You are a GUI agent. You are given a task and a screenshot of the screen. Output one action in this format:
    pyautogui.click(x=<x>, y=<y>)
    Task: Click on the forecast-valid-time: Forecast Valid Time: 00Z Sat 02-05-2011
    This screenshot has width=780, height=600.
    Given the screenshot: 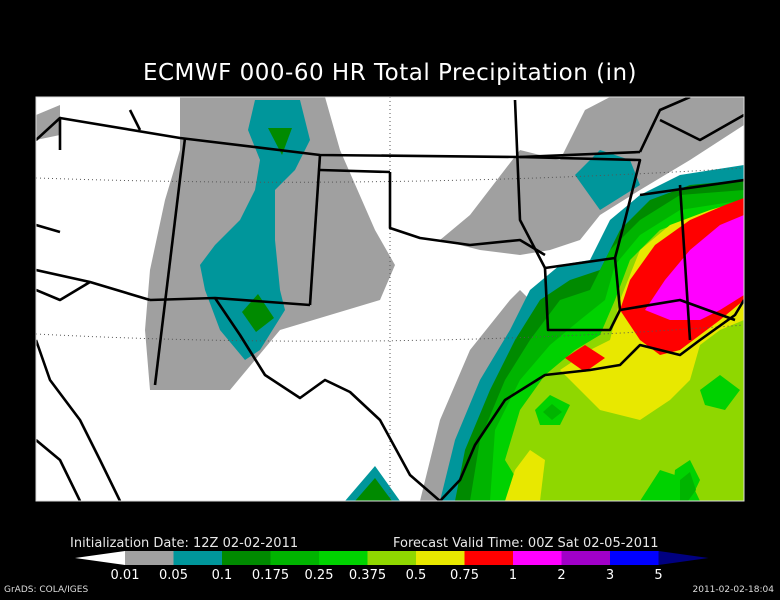 What is the action you would take?
    pyautogui.click(x=526, y=543)
    